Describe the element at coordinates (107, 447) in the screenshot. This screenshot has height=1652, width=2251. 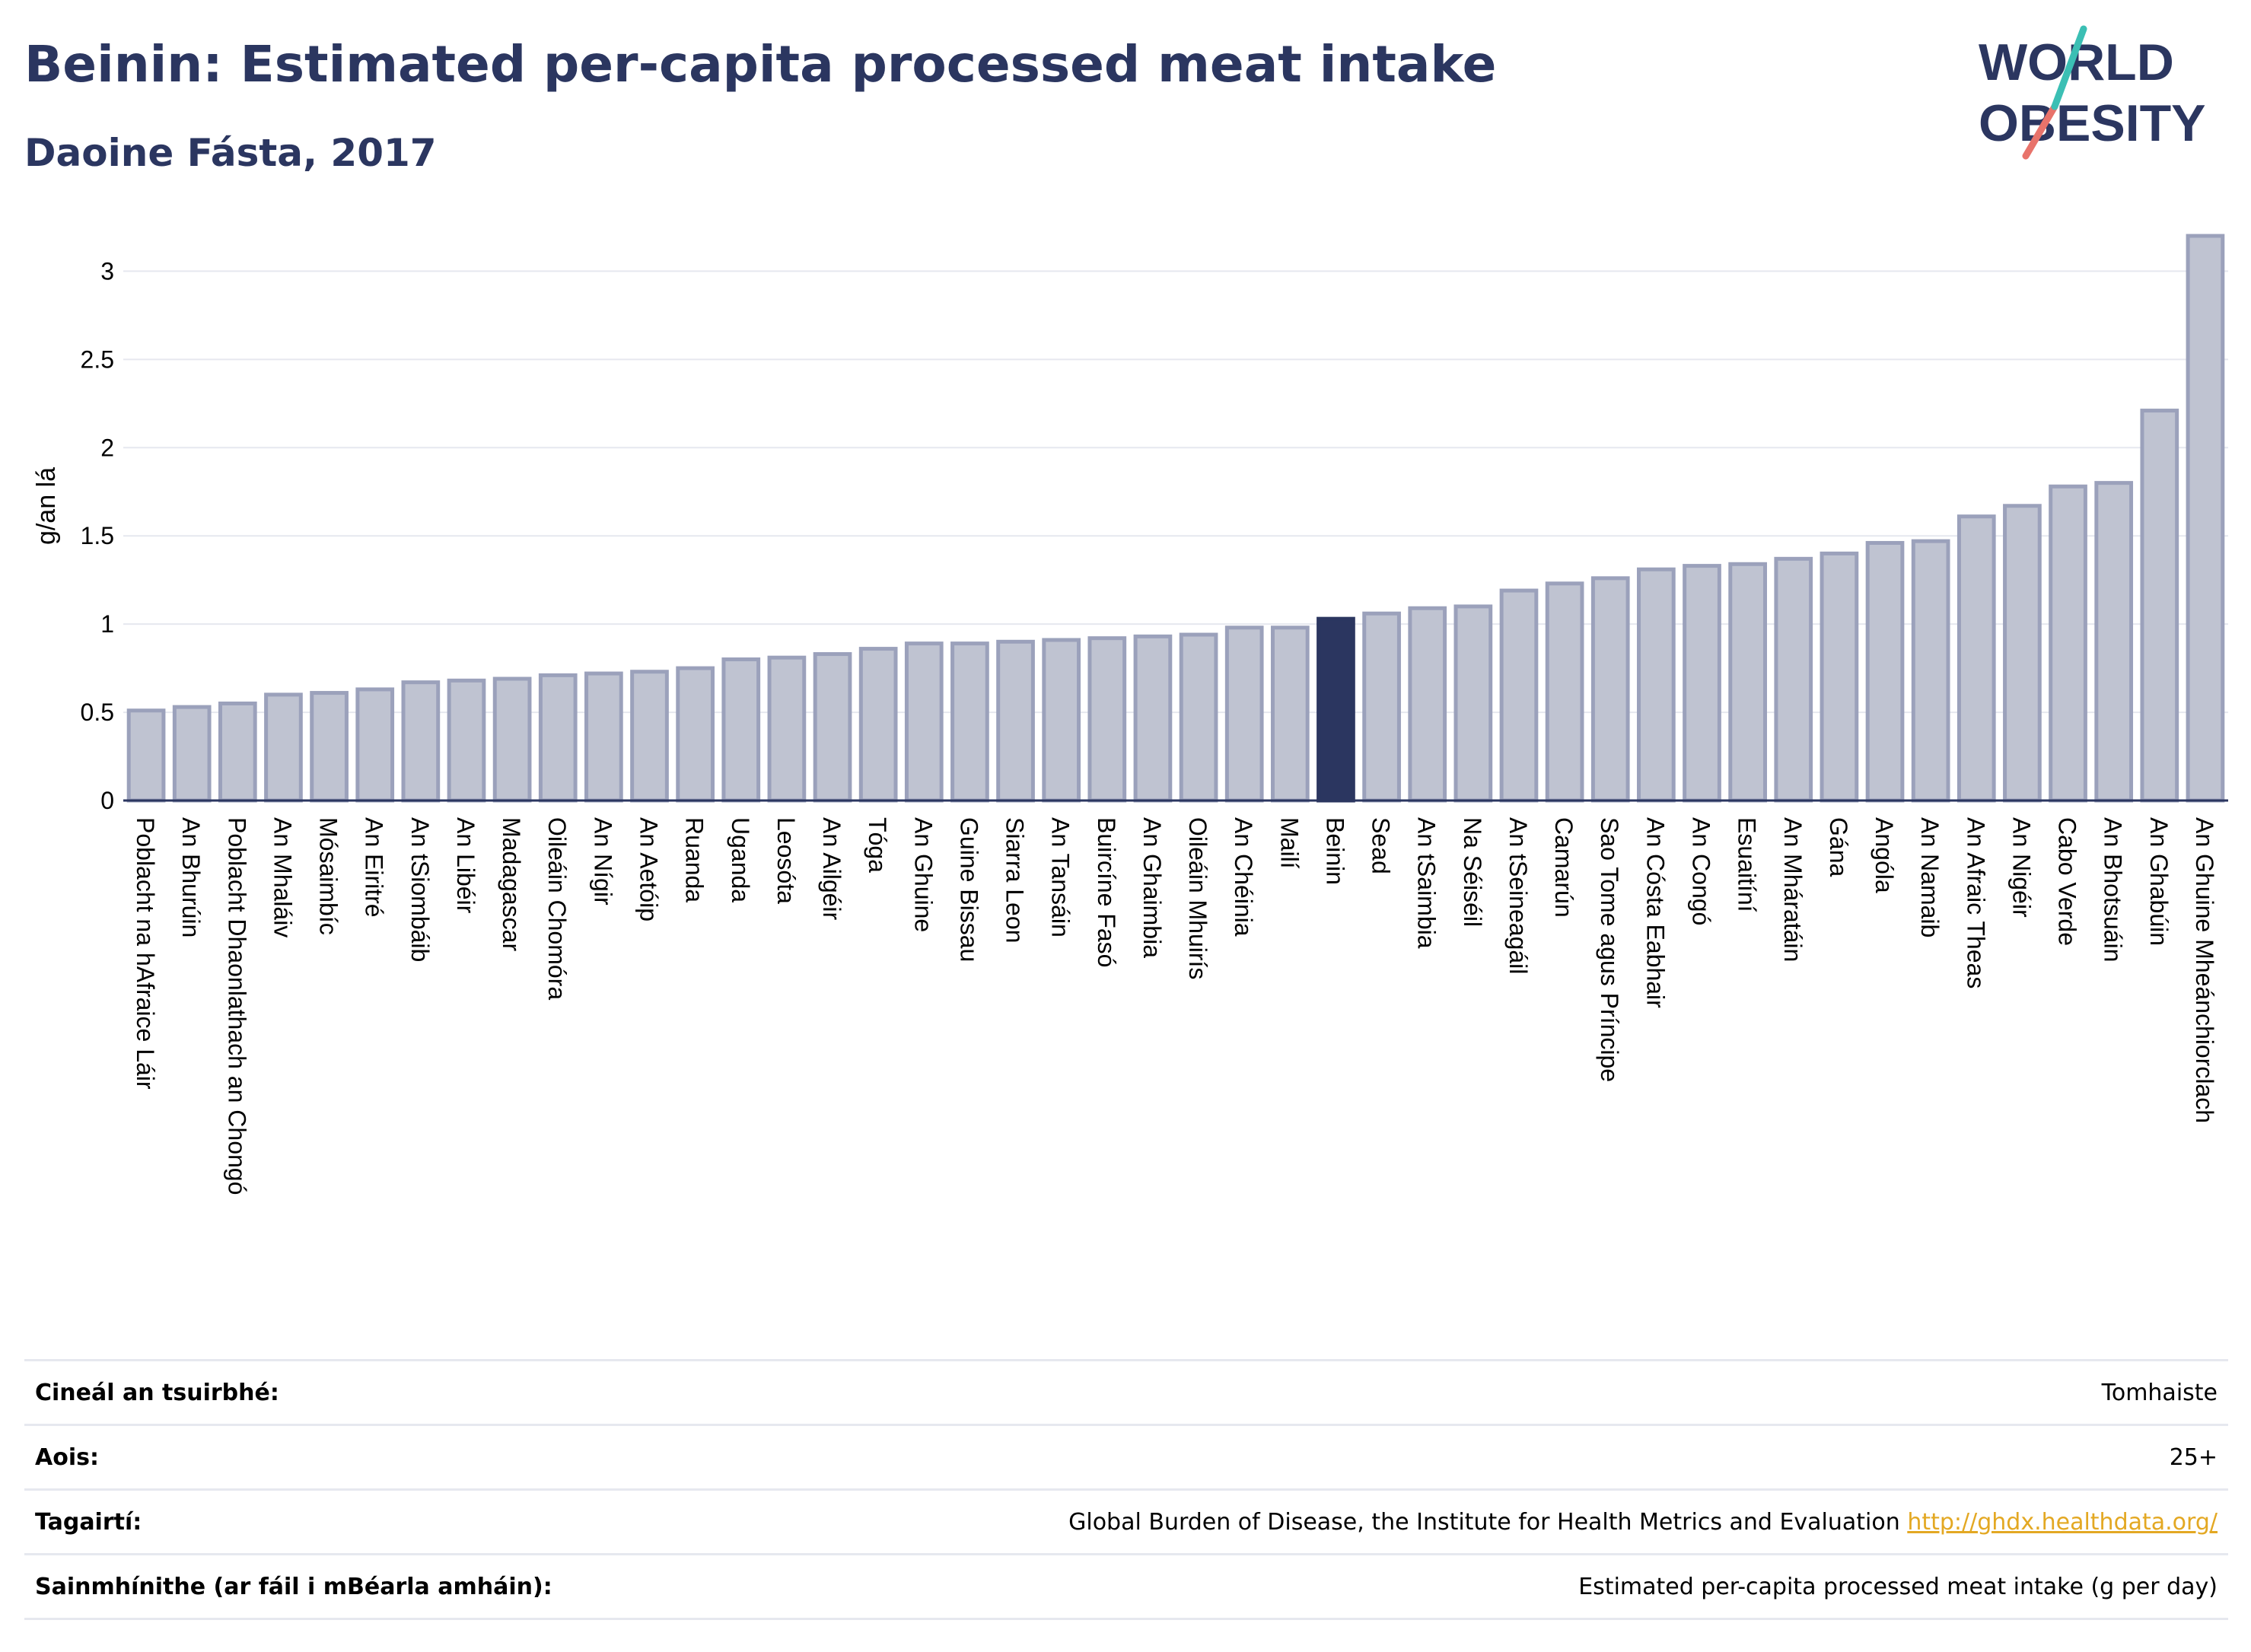
I see `y-tick-label: 2` at that location.